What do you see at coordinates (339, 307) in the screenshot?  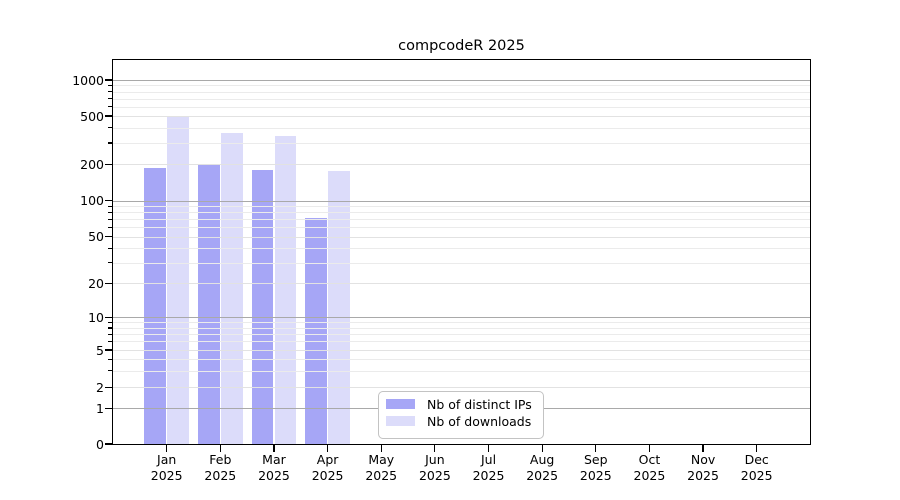 I see `bar-downloads-apr` at bounding box center [339, 307].